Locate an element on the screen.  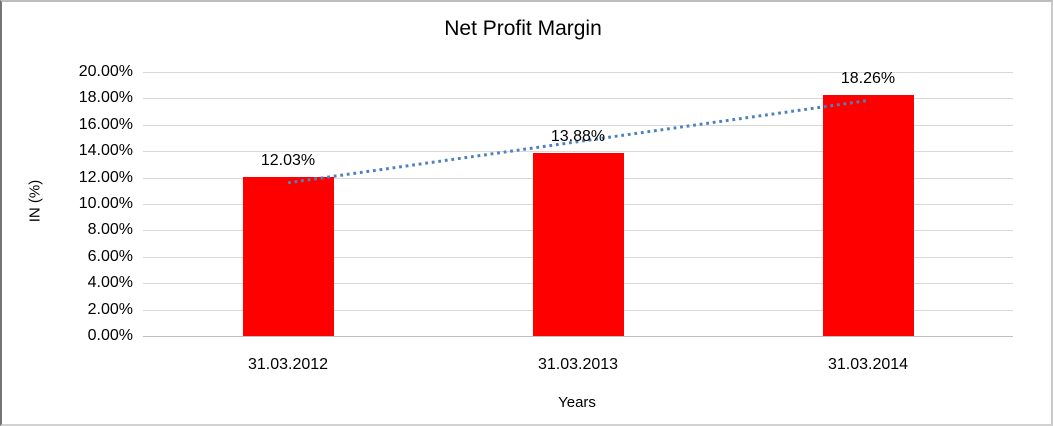
bar-31-03-2012 is located at coordinates (288, 256).